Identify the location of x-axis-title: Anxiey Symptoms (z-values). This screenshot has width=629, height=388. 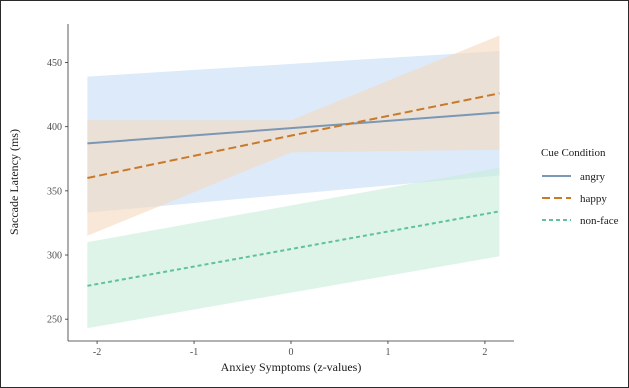
(291, 367).